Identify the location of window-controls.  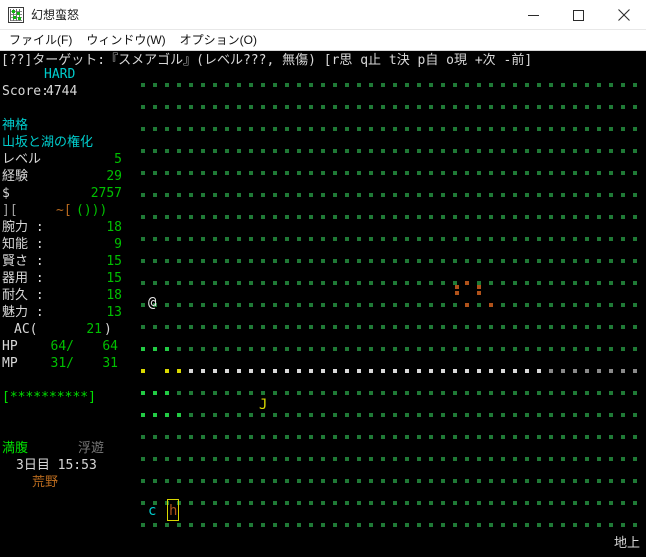
(578, 15).